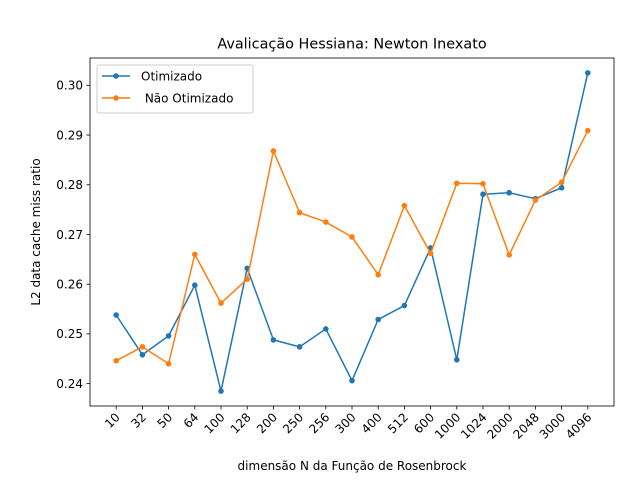 This screenshot has height=480, width=640. I want to click on chart-title: Avalicação Hessiana: Newton Inexato, so click(351, 45).